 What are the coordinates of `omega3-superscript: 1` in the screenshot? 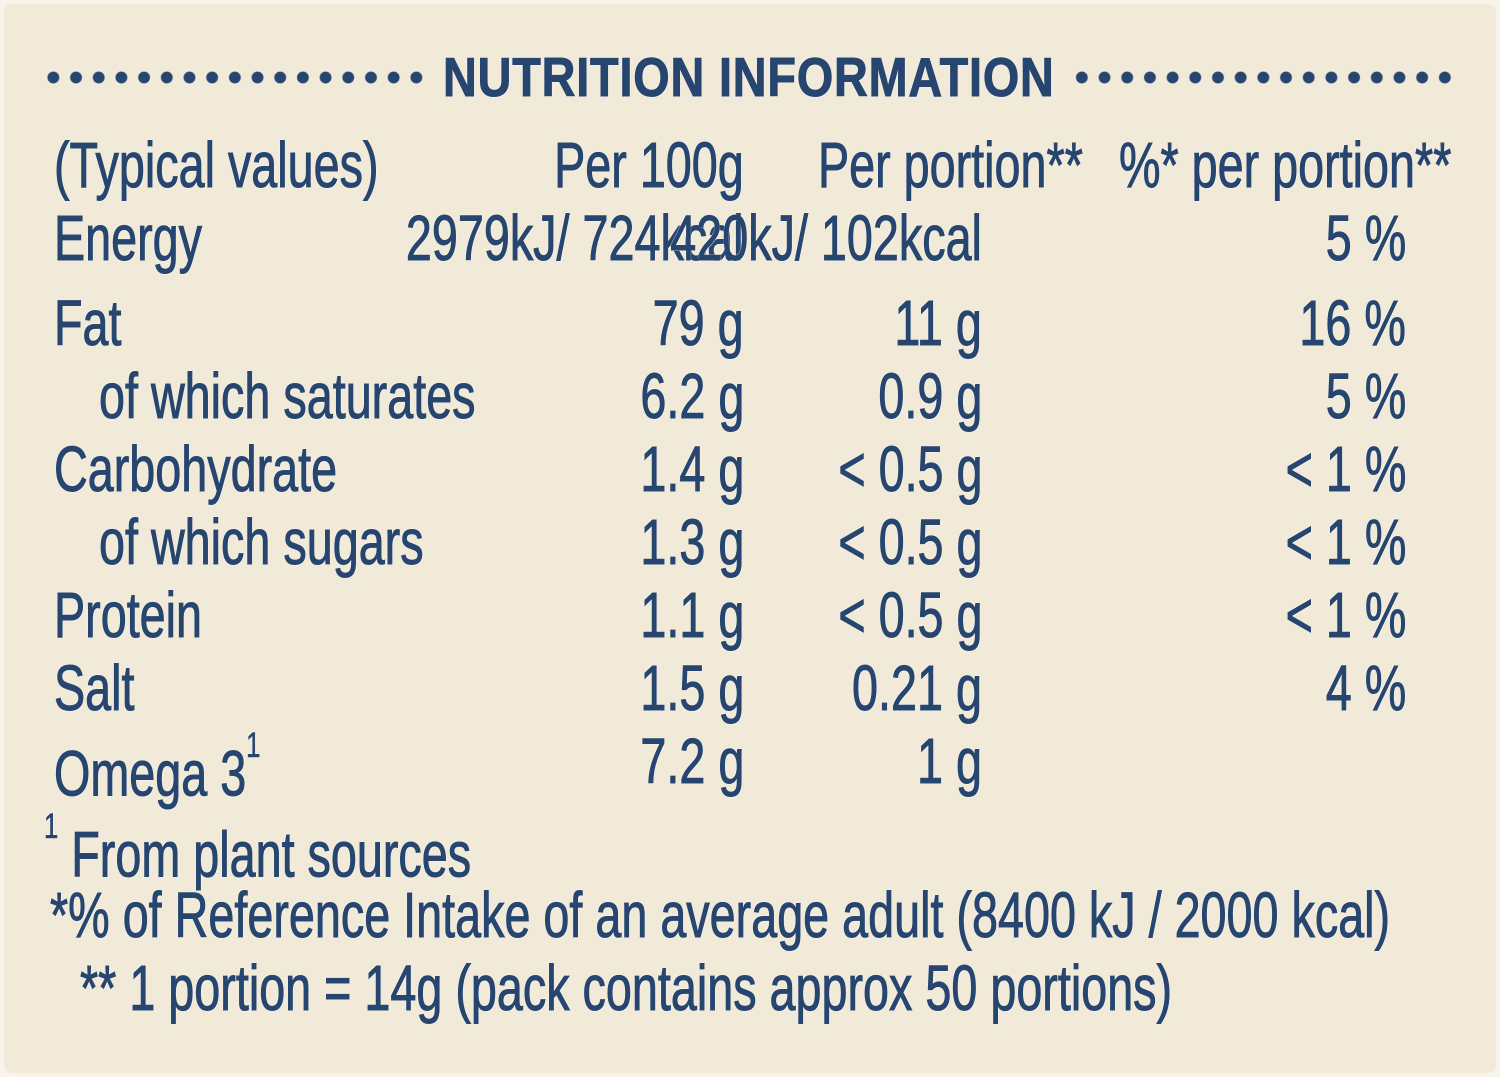 It's located at (253, 746).